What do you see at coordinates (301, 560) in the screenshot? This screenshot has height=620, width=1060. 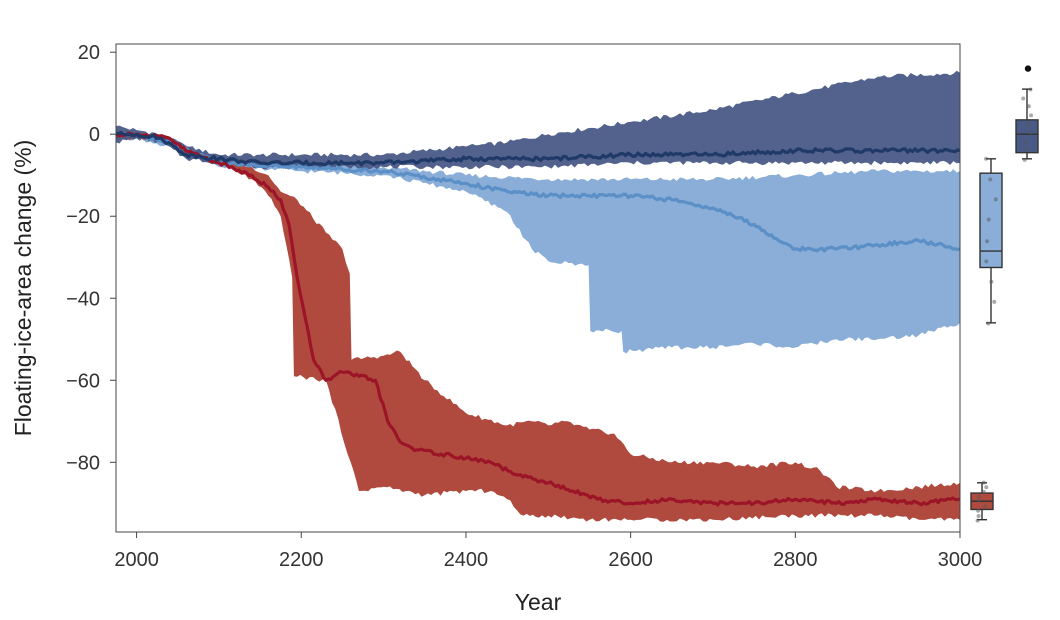 I see `x-tick-label: 2200` at bounding box center [301, 560].